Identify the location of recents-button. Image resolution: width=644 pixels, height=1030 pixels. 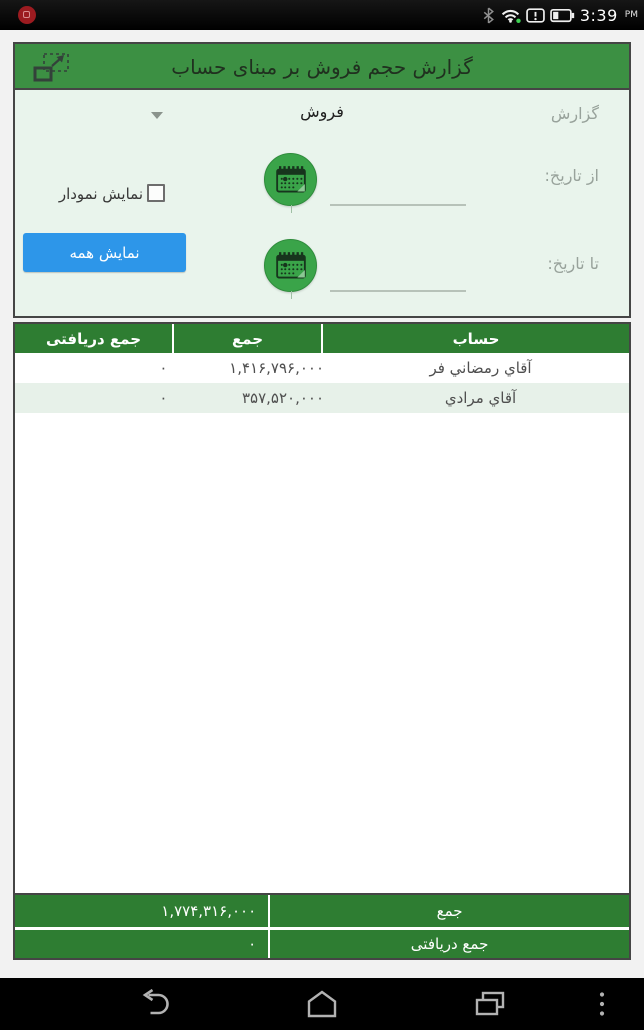
(490, 1006).